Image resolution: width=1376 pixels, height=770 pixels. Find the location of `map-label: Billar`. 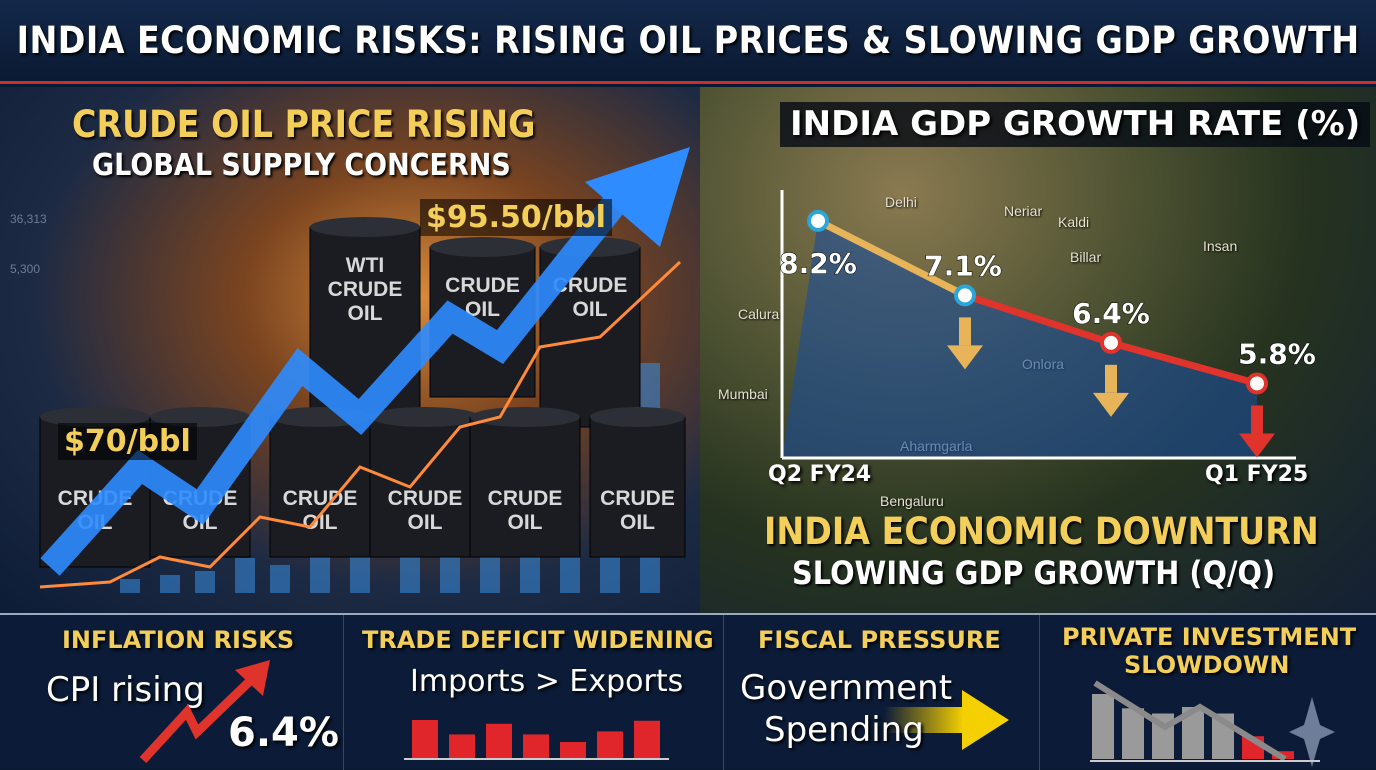

map-label: Billar is located at coordinates (1086, 257).